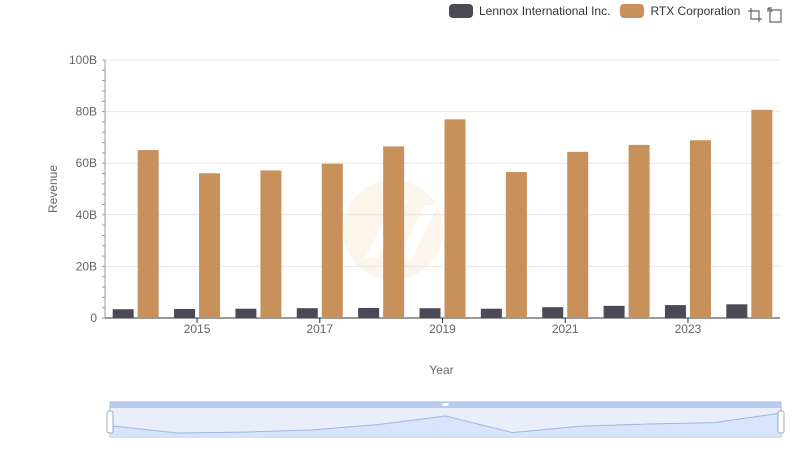  Describe the element at coordinates (737, 311) in the screenshot. I see `bar-lennox-2024` at that location.